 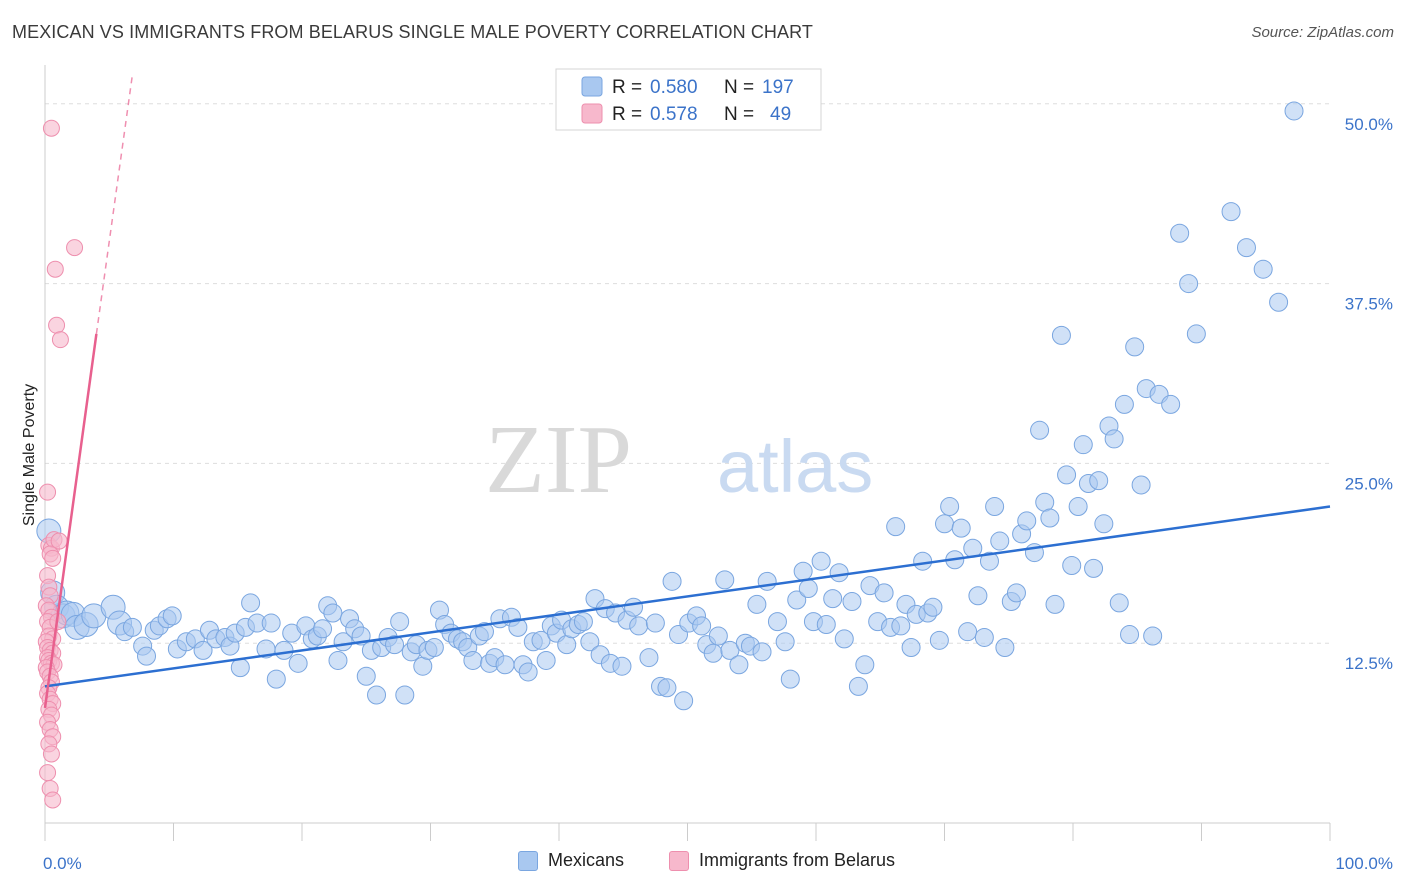 What do you see at coordinates (1364, 863) in the screenshot?
I see `x-tick-label-end: 100.0%` at bounding box center [1364, 863].